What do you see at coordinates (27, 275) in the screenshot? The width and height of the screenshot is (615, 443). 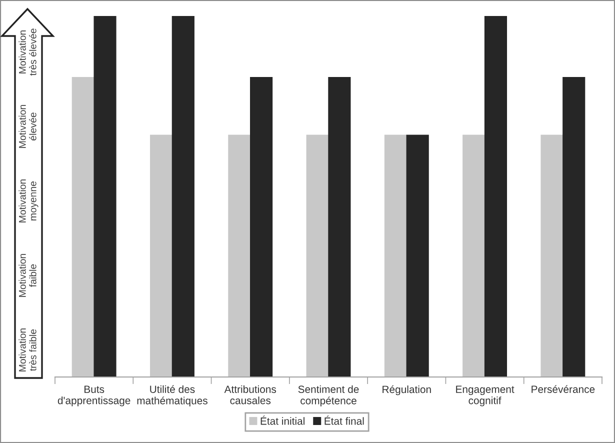 I see `text: Motivation faible` at bounding box center [27, 275].